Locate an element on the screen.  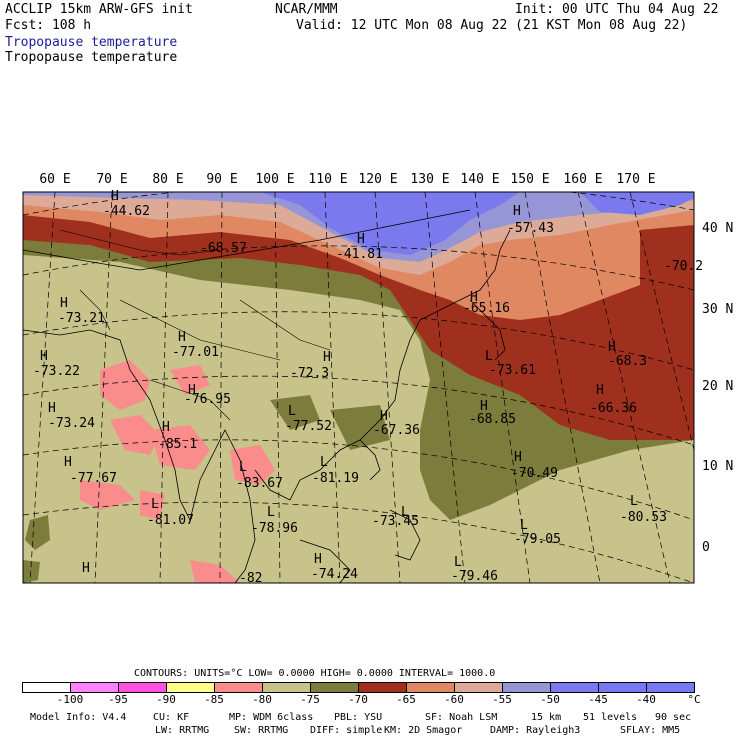
field-title-primary: Tropopause temperature is located at coordinates (91, 42).